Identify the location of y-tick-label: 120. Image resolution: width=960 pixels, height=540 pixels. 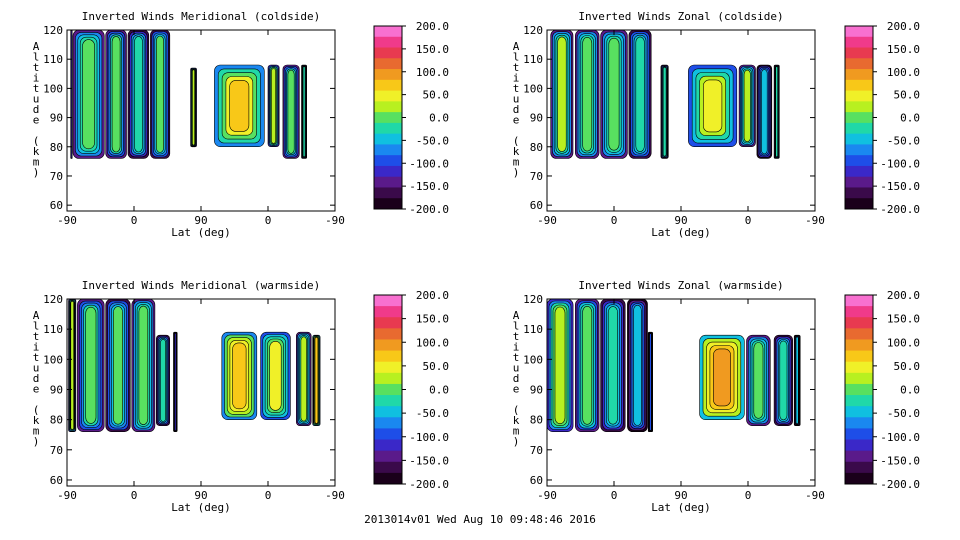
(53, 30).